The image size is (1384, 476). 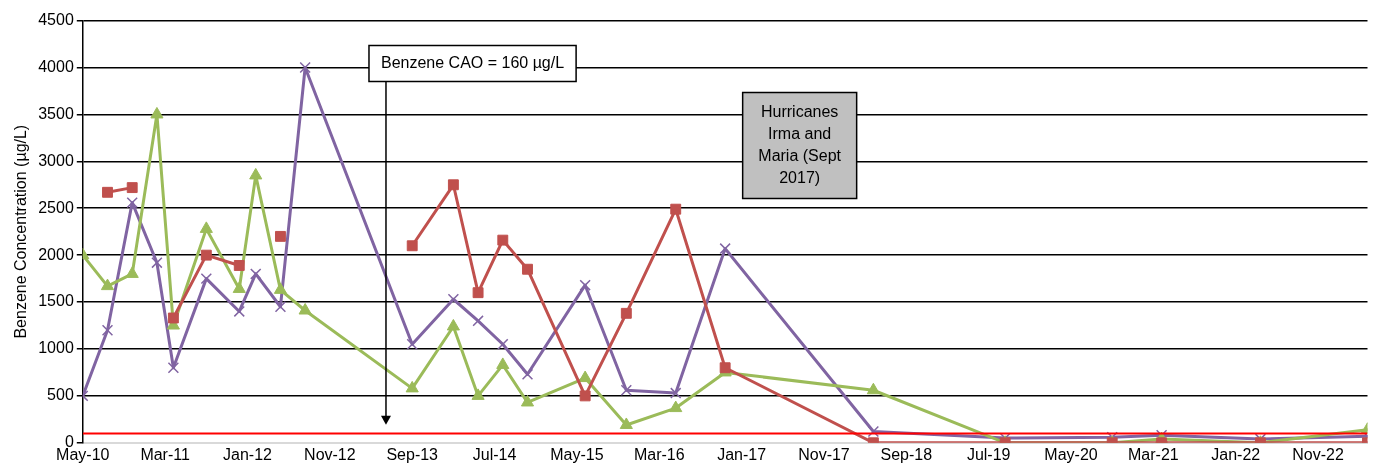 I want to click on y-tick-label: 4000, so click(x=56, y=66).